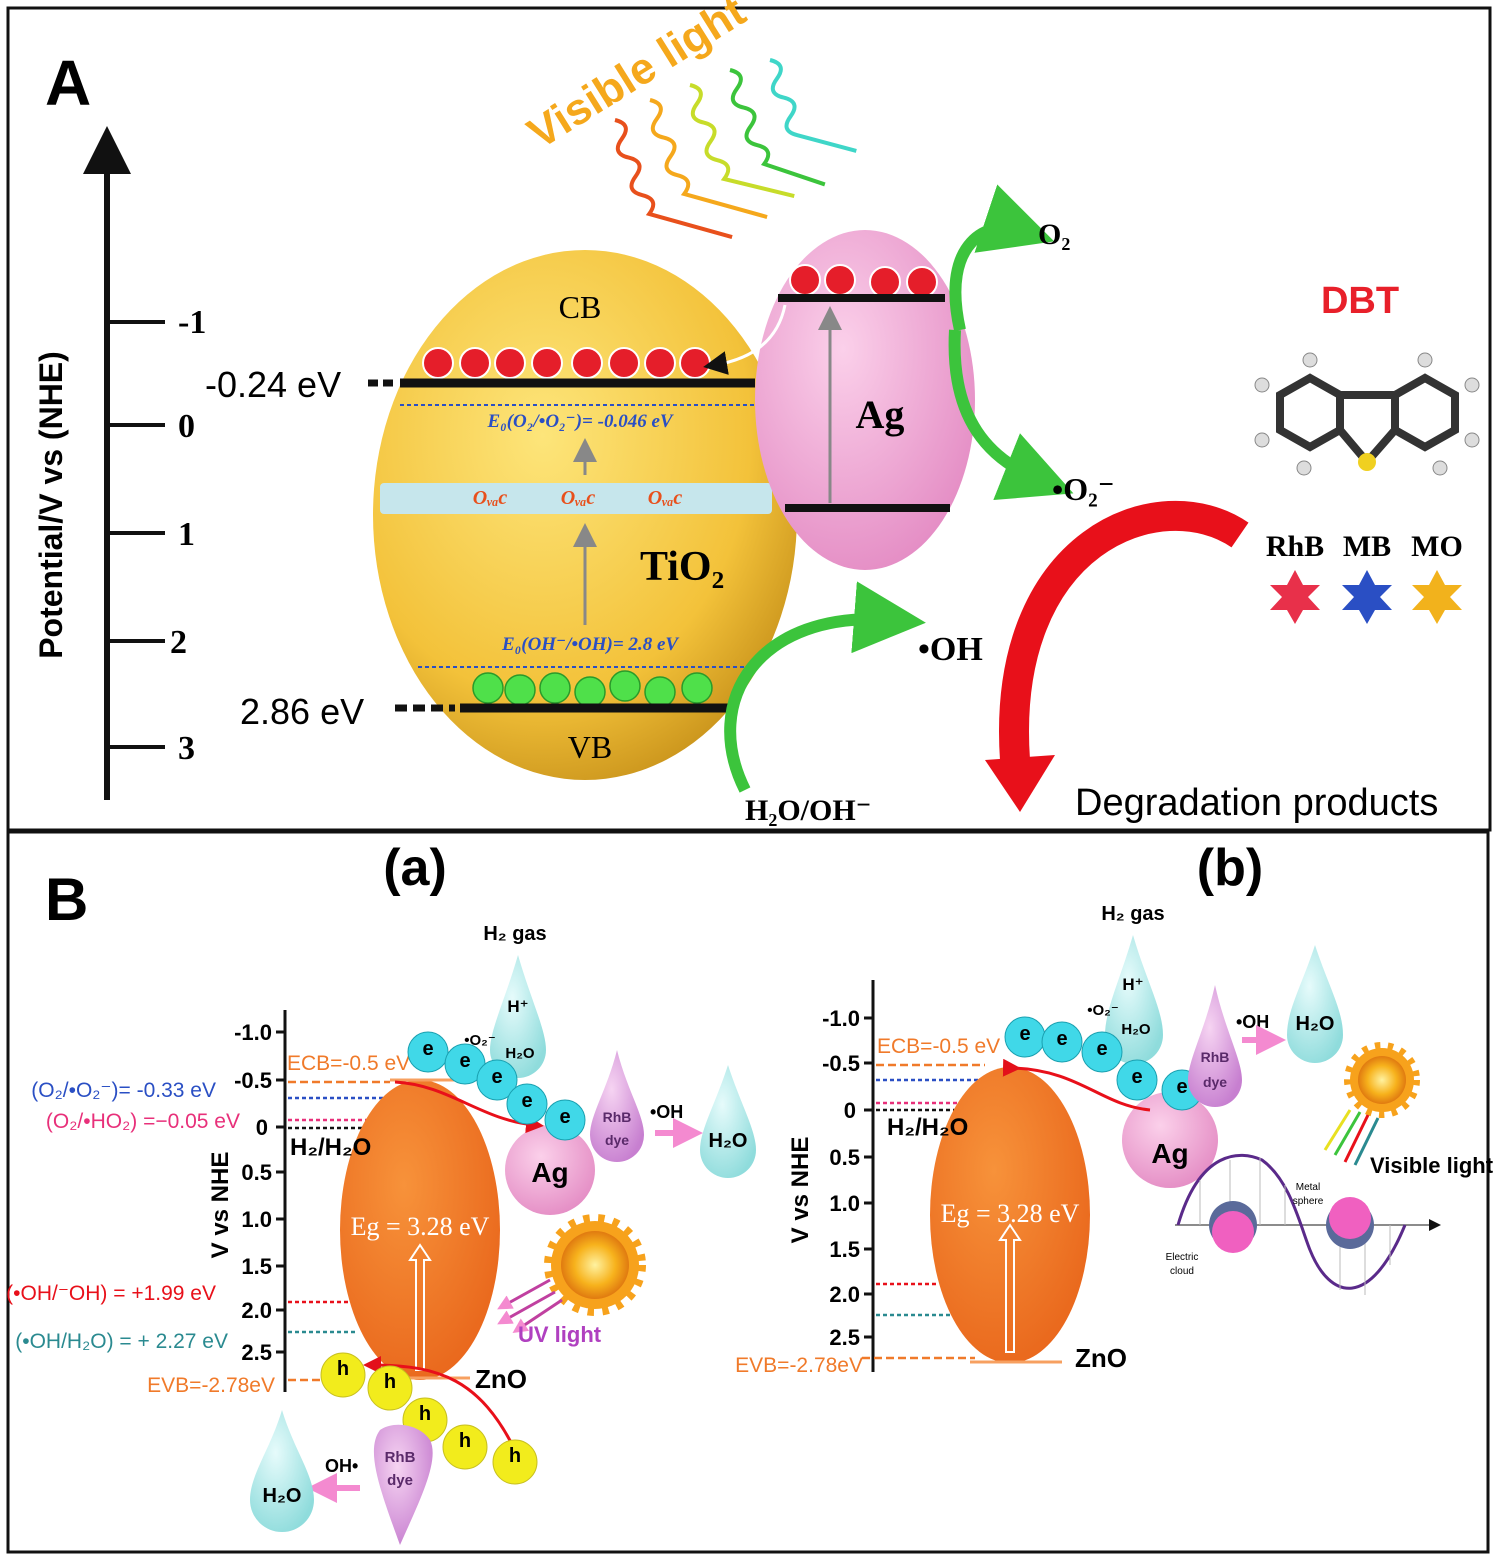 The width and height of the screenshot is (1500, 1555). Describe the element at coordinates (1360, 301) in the screenshot. I see `dbt-label: DBT` at that location.